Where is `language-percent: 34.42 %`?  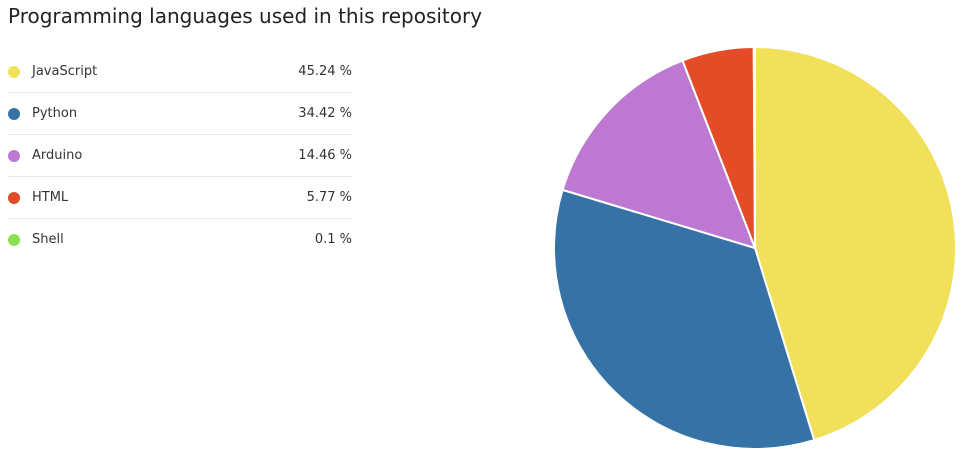 language-percent: 34.42 % is located at coordinates (325, 113).